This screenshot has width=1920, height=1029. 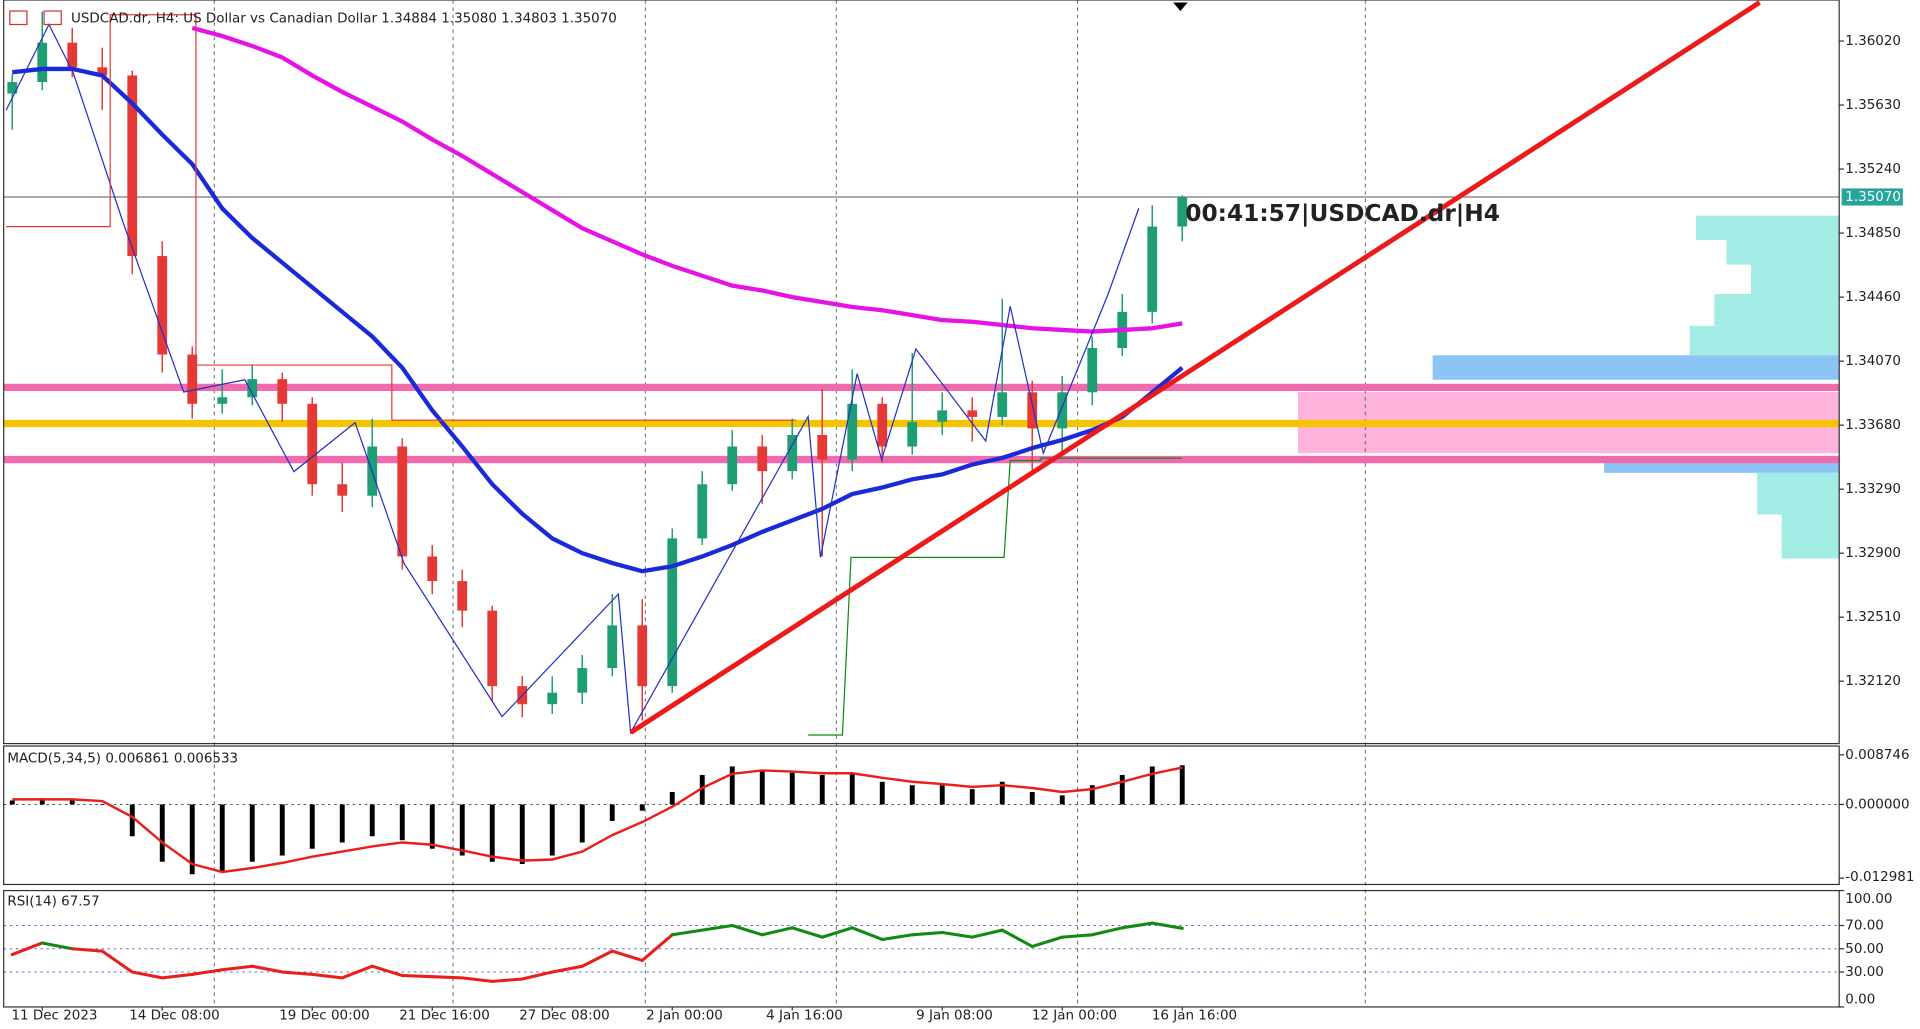 I want to click on y-tick-label: 1.32120, so click(x=1873, y=681).